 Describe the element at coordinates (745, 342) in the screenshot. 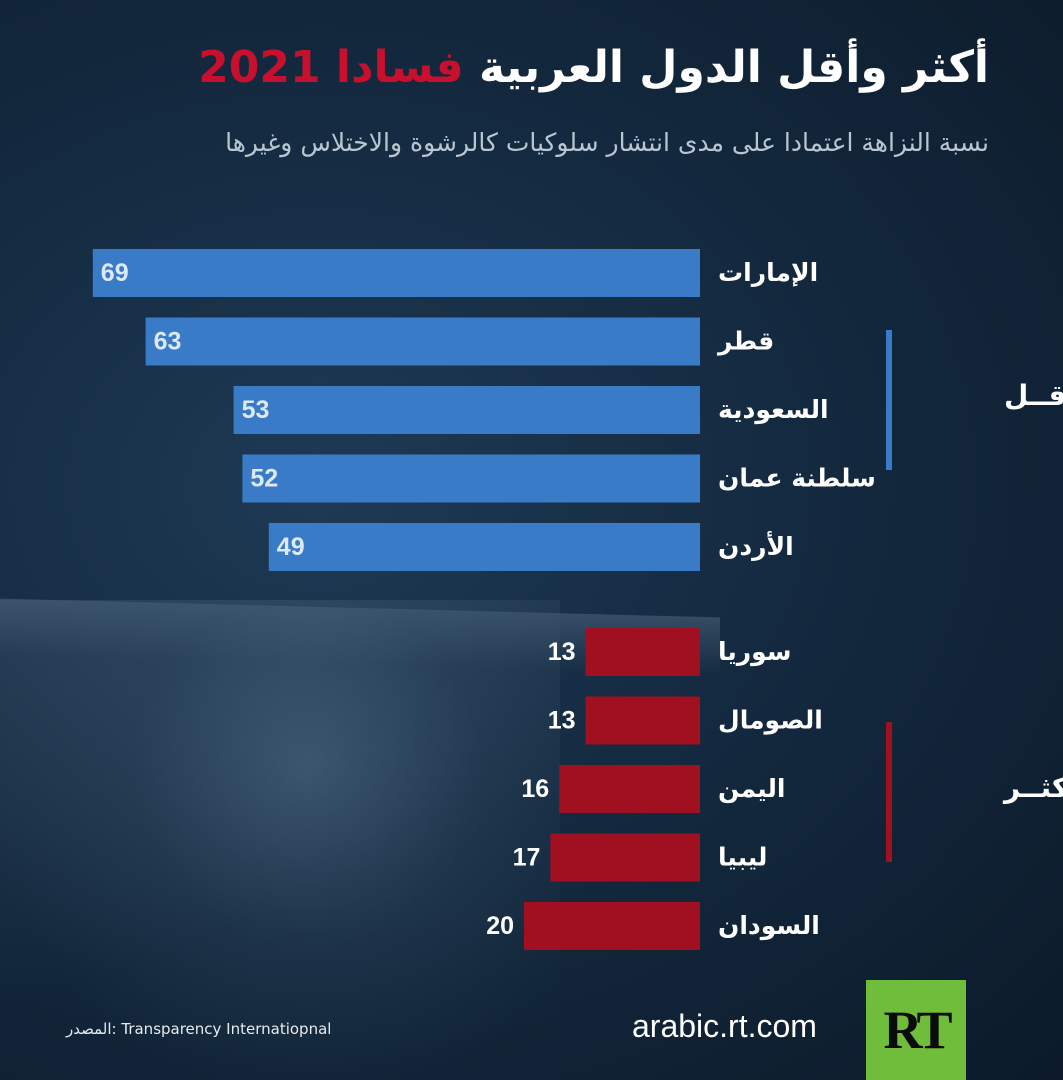

I see `category-label: قطر` at that location.